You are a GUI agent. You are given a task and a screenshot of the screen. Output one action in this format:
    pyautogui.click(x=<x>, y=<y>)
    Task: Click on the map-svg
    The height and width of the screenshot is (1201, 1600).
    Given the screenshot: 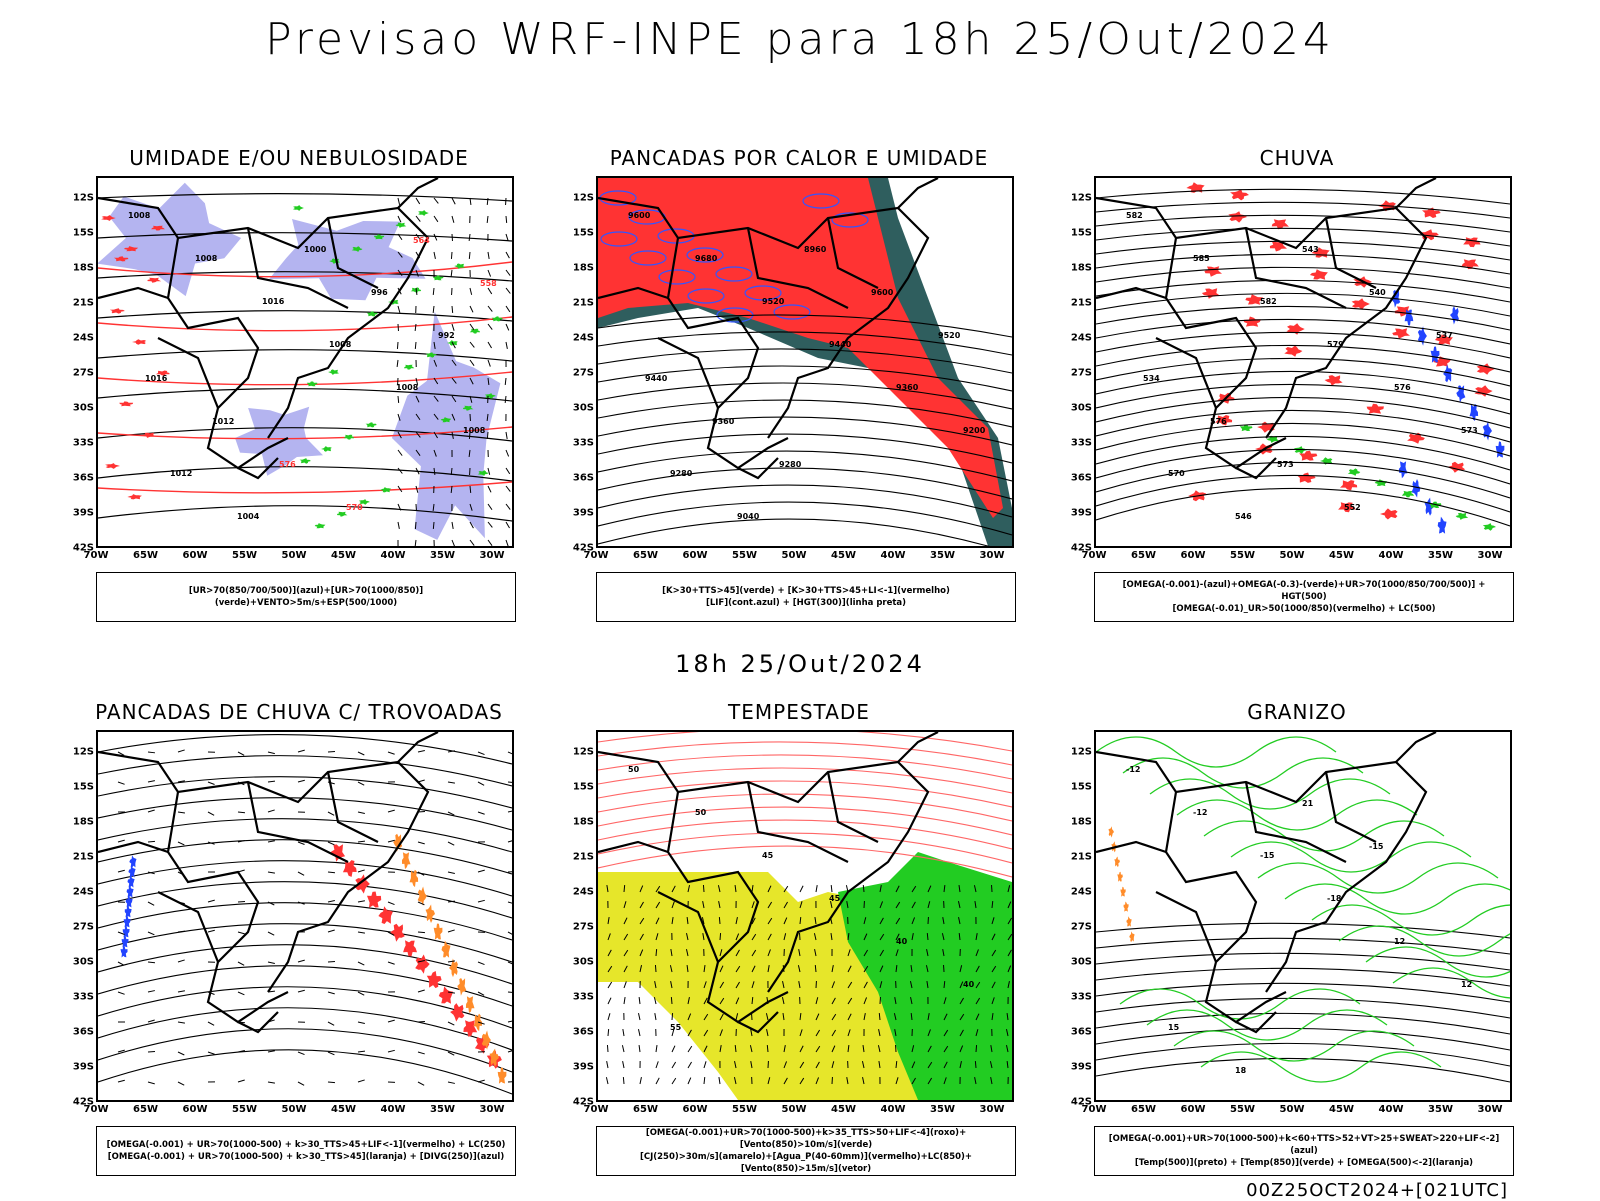 What is the action you would take?
    pyautogui.click(x=305, y=916)
    